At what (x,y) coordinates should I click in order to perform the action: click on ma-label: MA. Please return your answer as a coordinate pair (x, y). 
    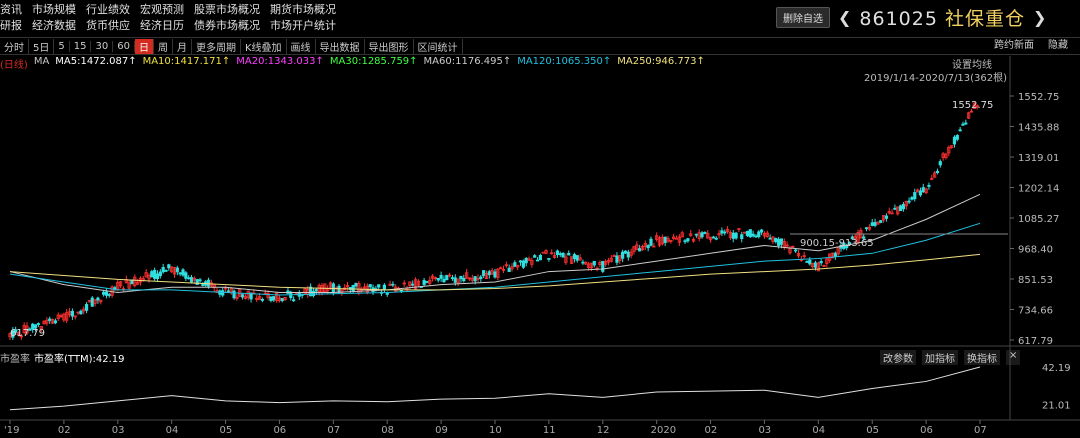
    Looking at the image, I should click on (41, 61).